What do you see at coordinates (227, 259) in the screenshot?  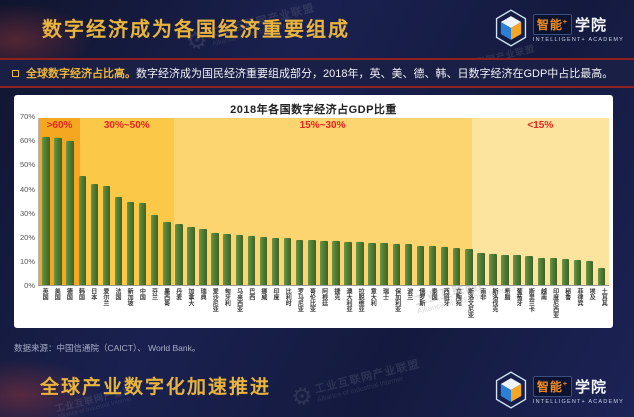 I see `bar-匈牙利` at bounding box center [227, 259].